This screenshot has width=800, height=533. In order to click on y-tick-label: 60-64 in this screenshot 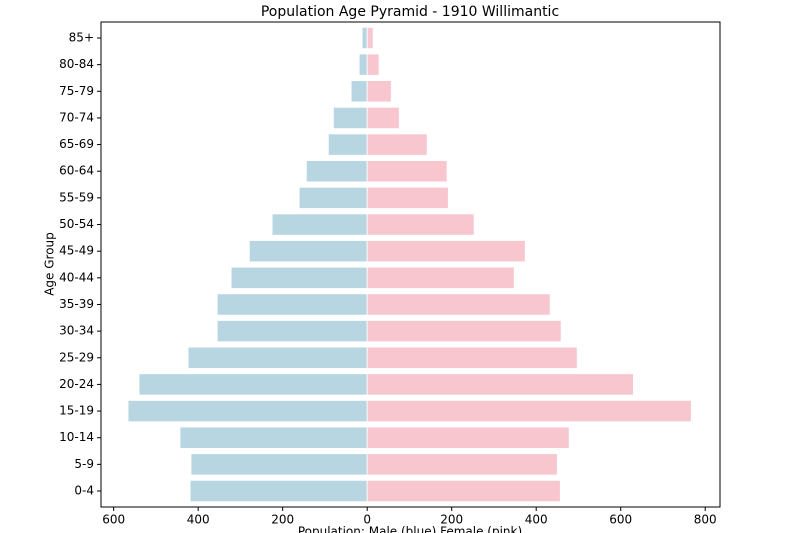, I will do `click(76, 171)`.